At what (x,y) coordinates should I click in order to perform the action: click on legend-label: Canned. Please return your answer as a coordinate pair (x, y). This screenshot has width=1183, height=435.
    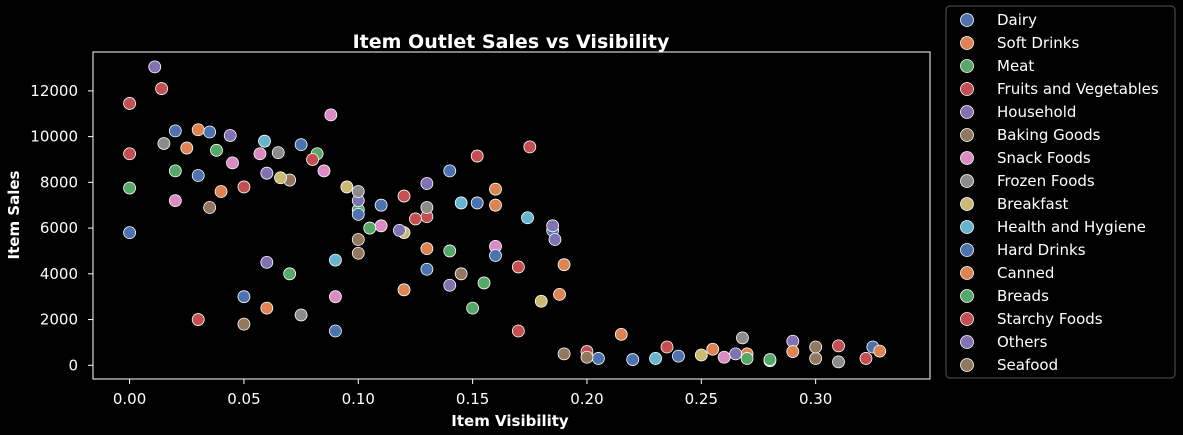
    Looking at the image, I should click on (1025, 273).